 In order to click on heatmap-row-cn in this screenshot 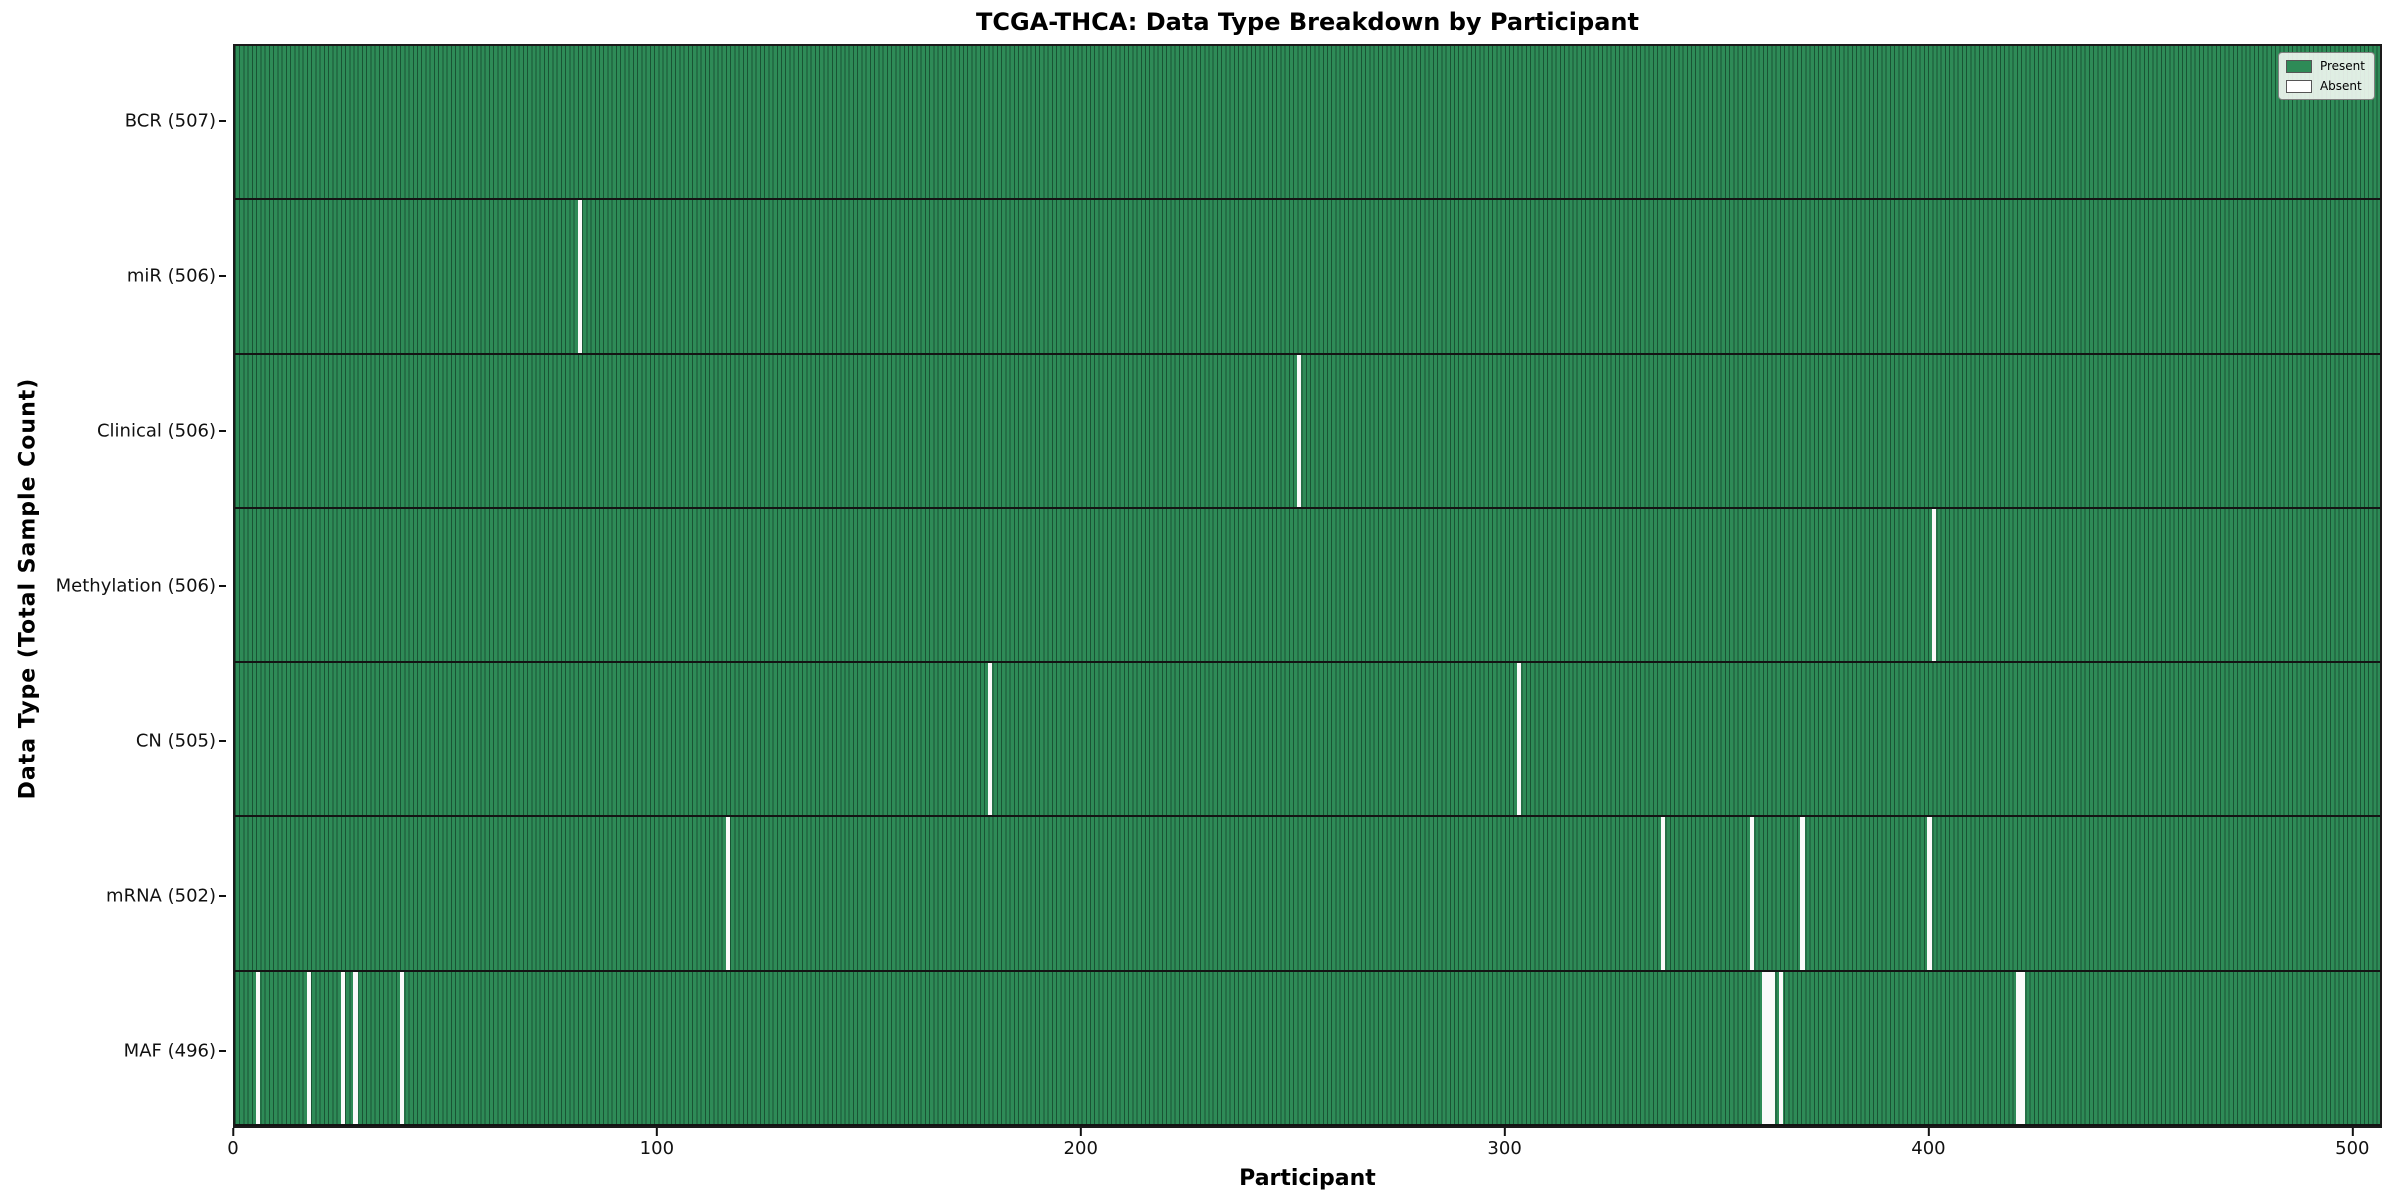, I will do `click(1307, 740)`.